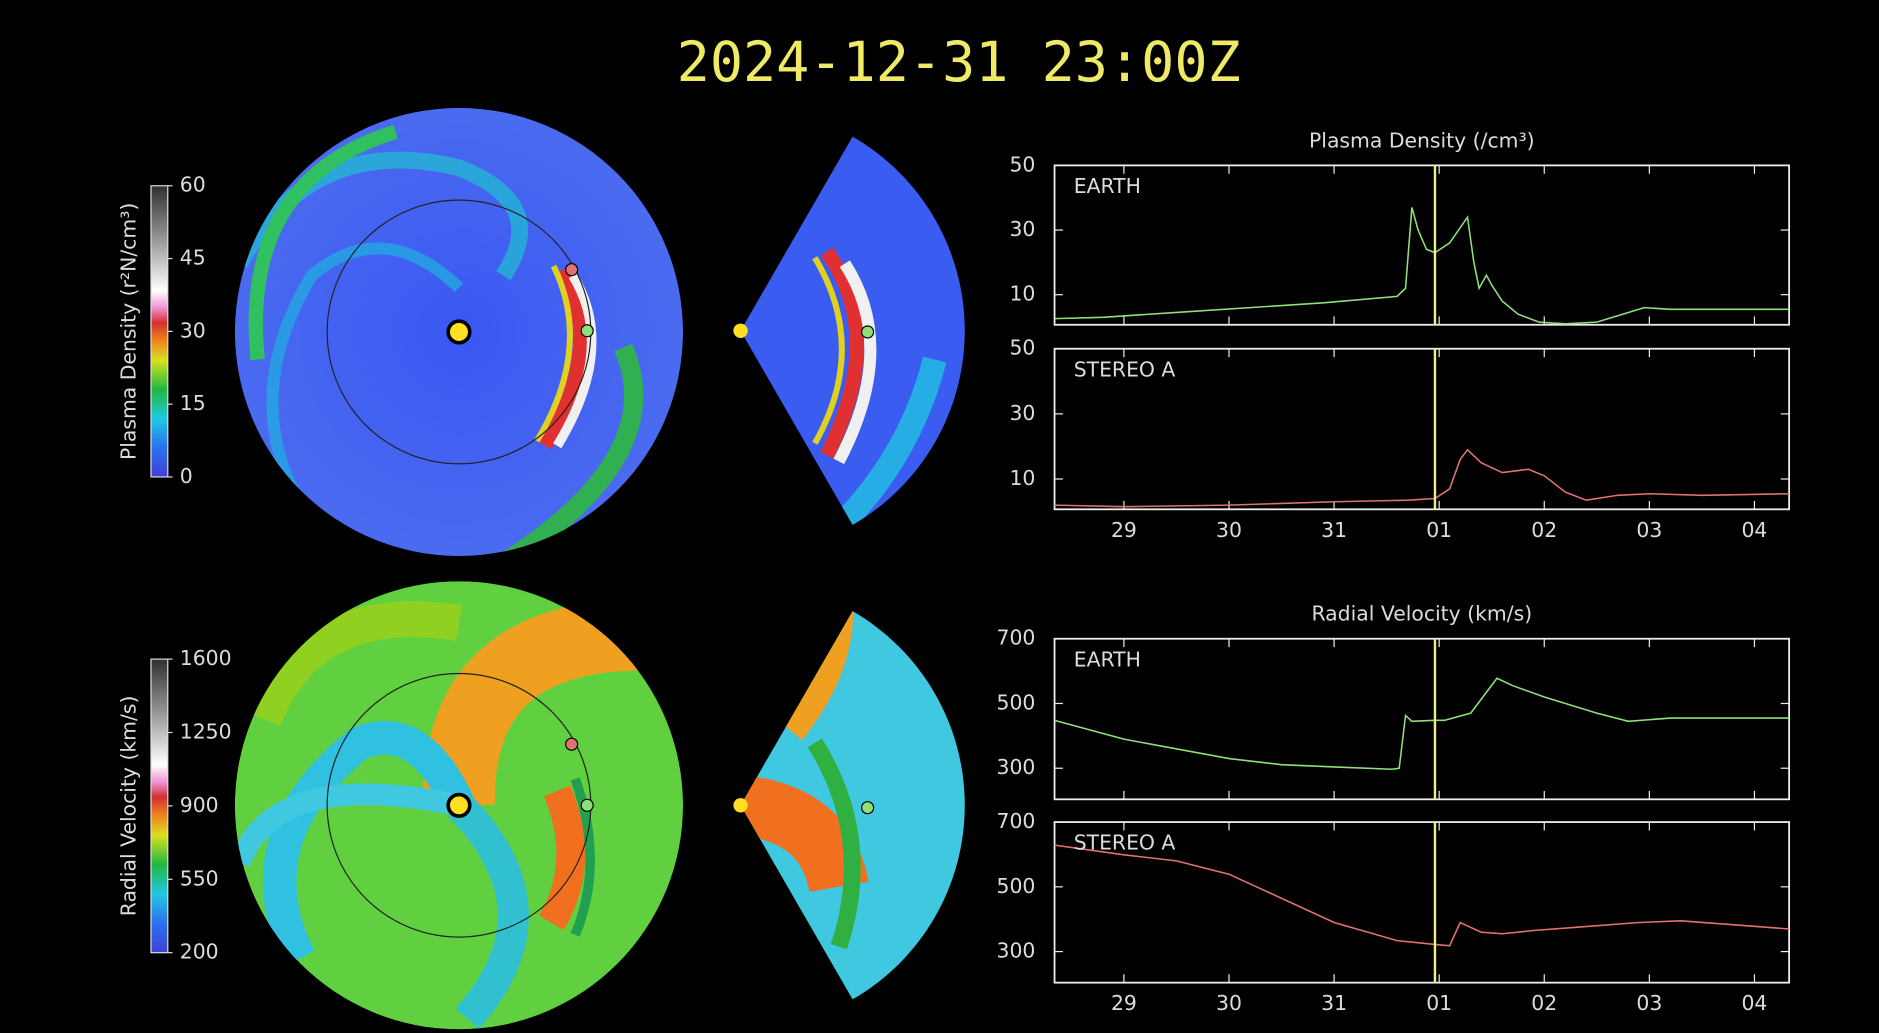  Describe the element at coordinates (128, 806) in the screenshot. I see `colorbar-label: Radial Velocity (km/s)` at that location.